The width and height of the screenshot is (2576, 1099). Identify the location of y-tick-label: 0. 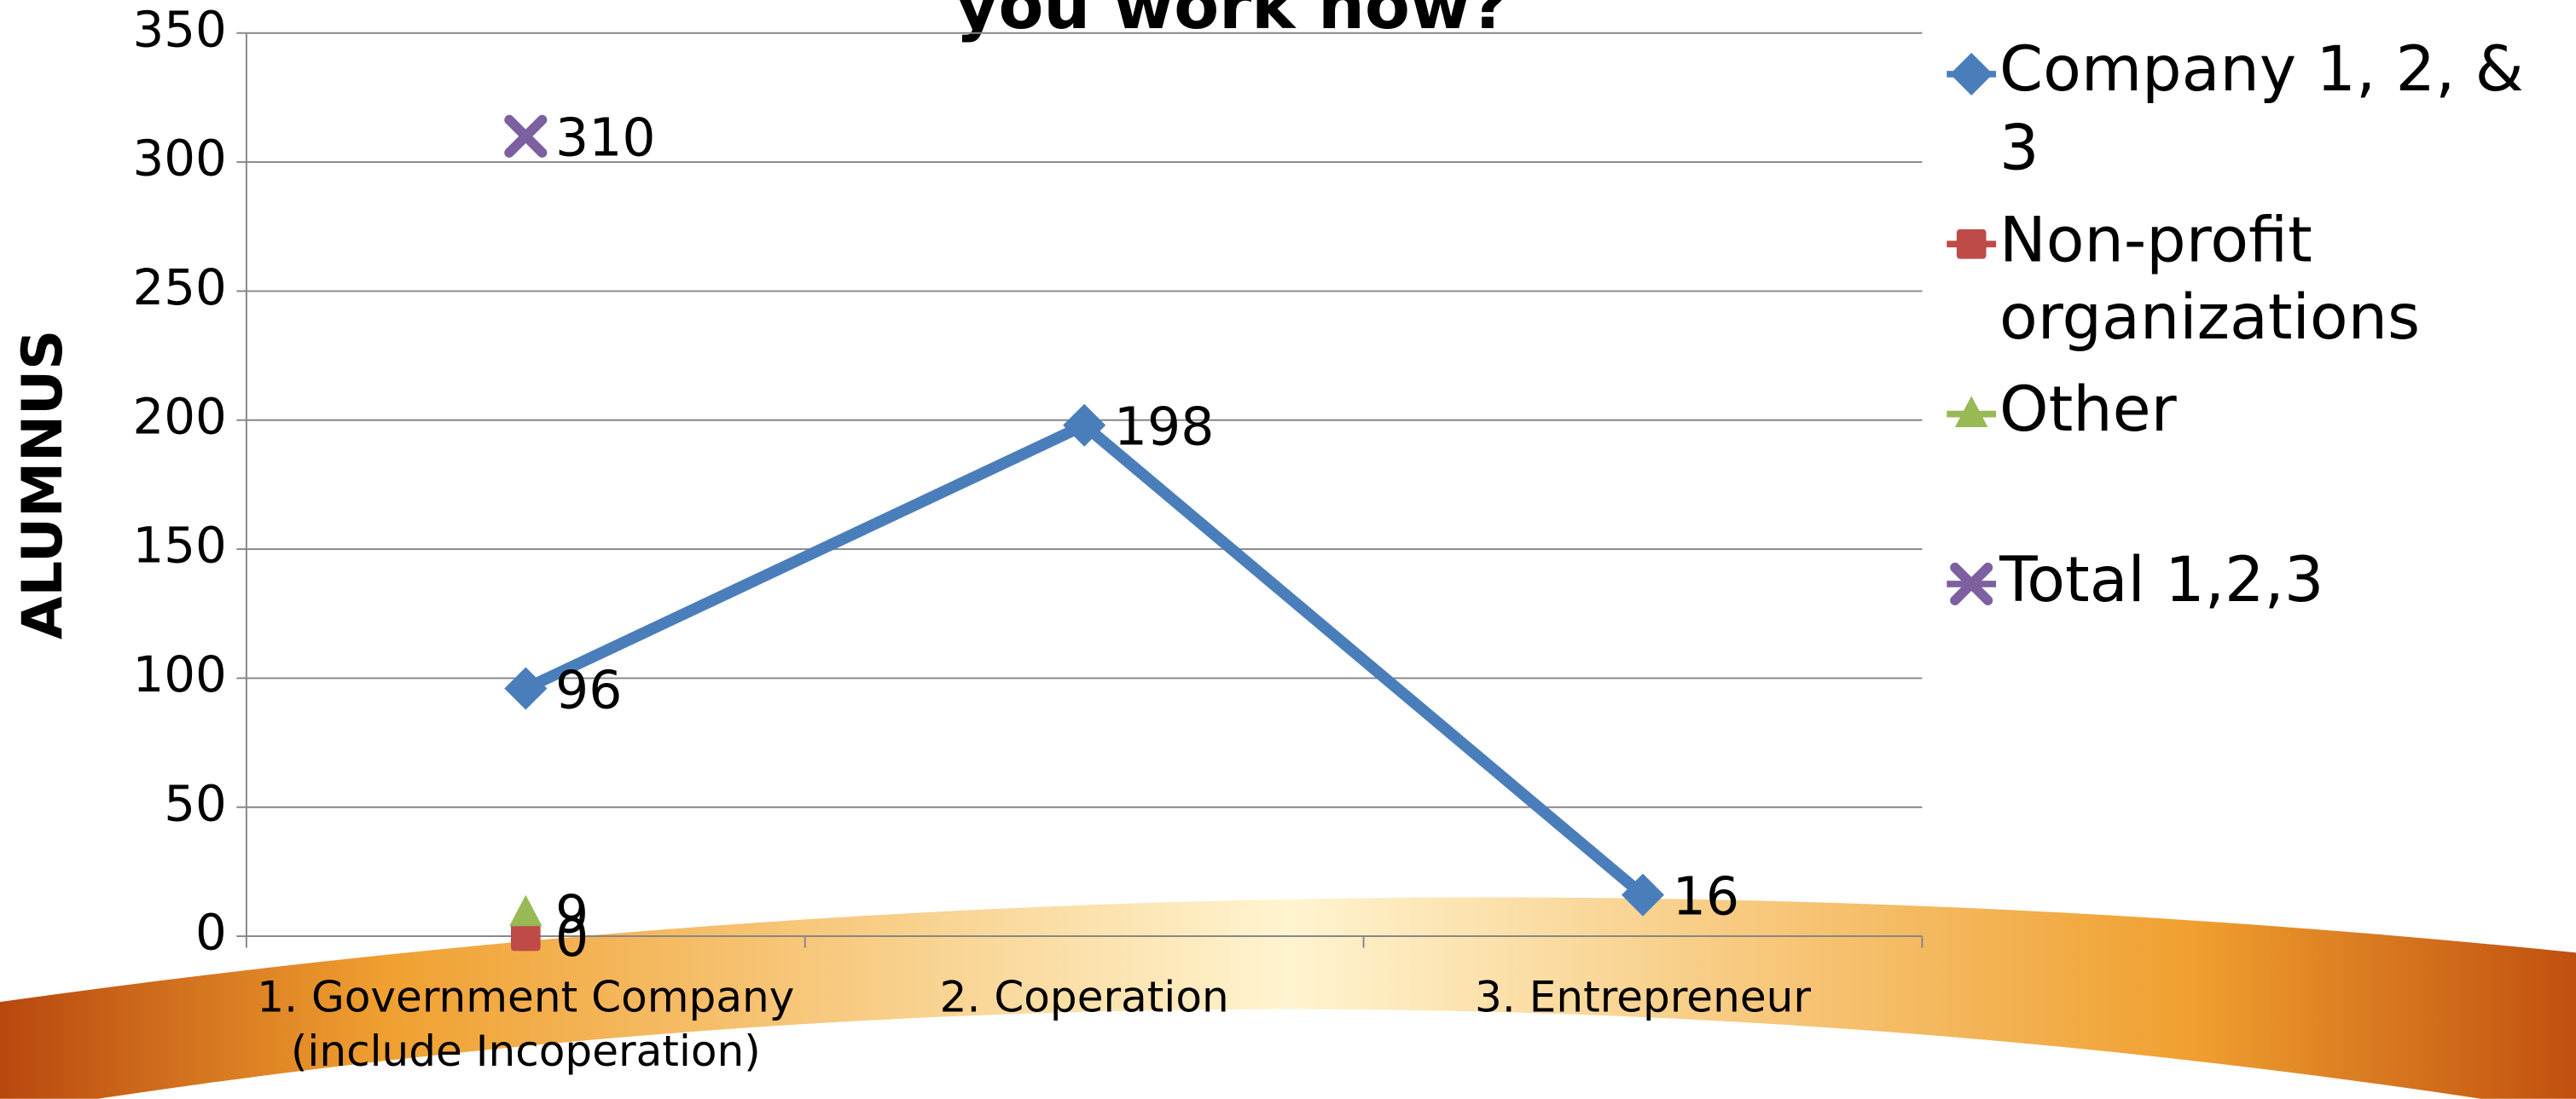
(211, 933).